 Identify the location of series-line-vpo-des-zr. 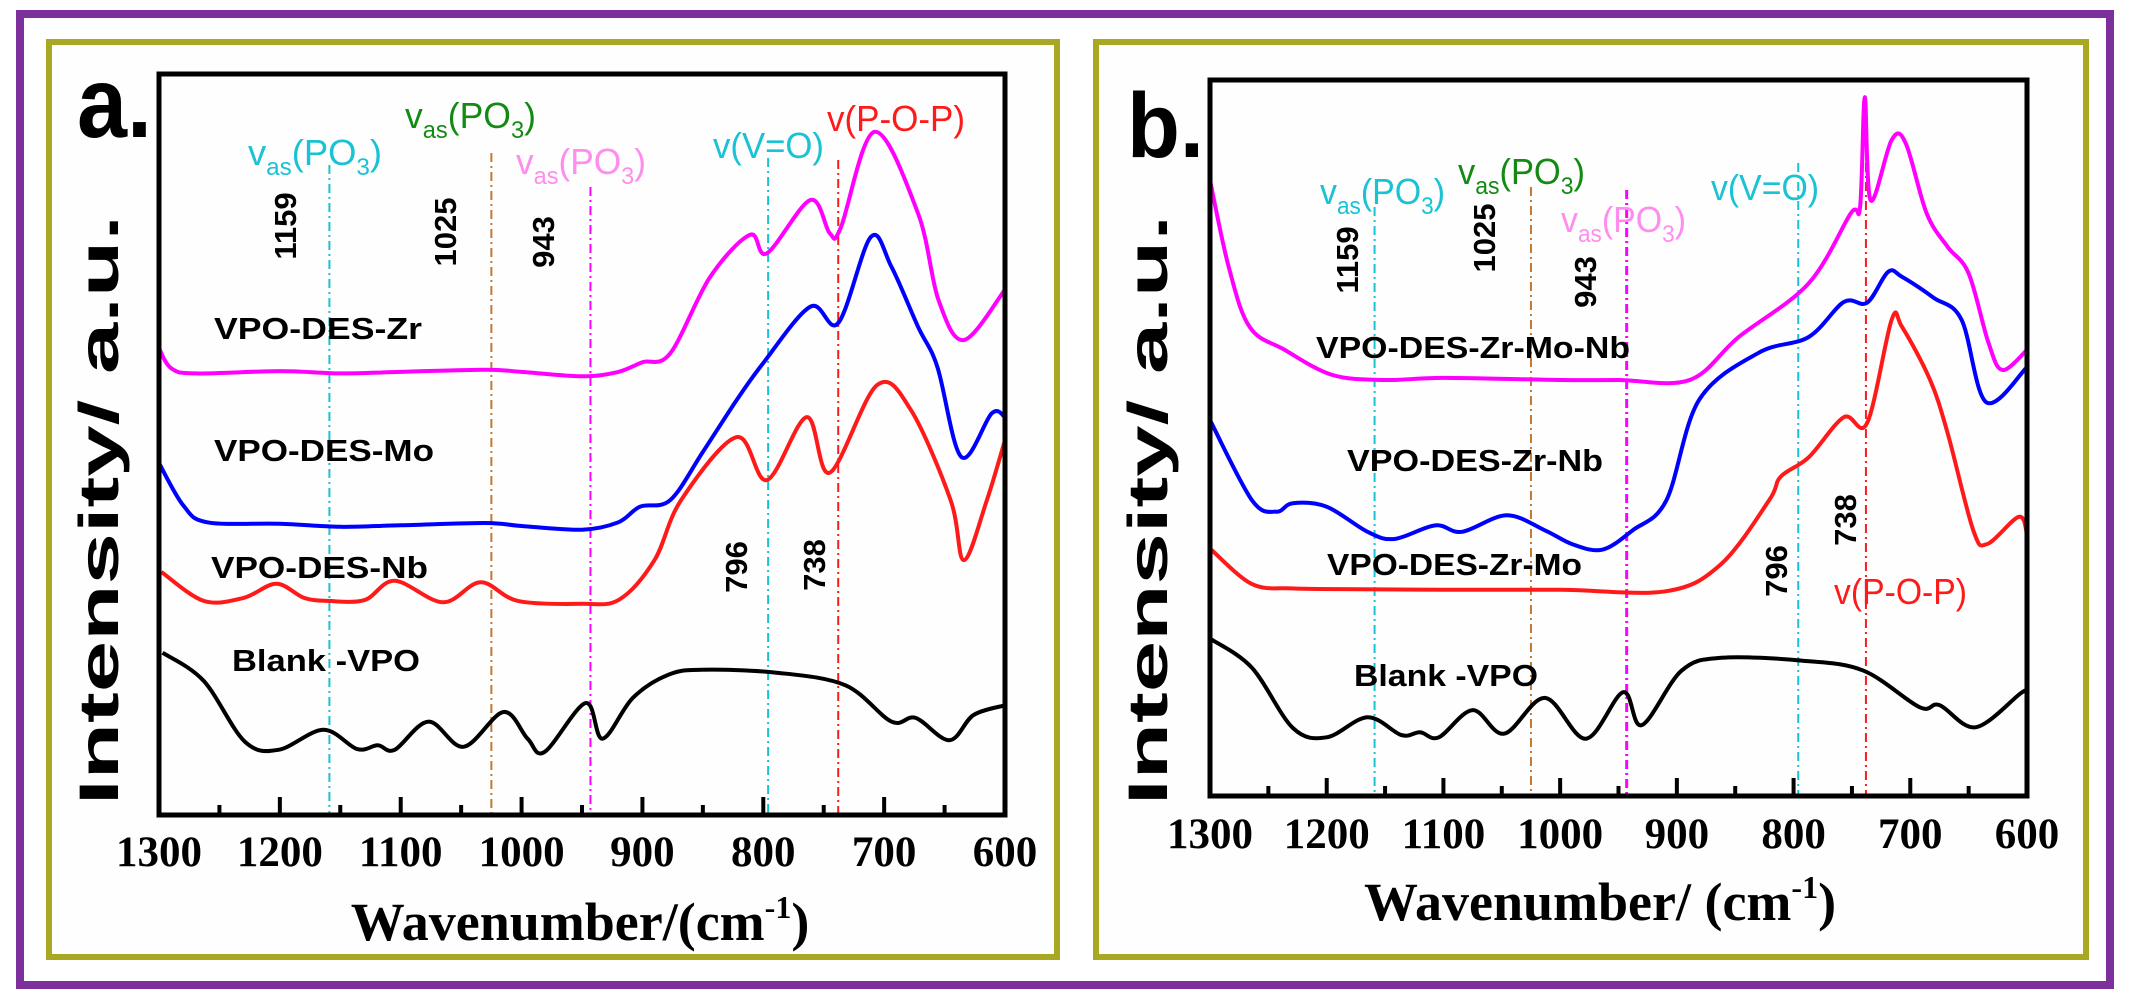
(582, 254).